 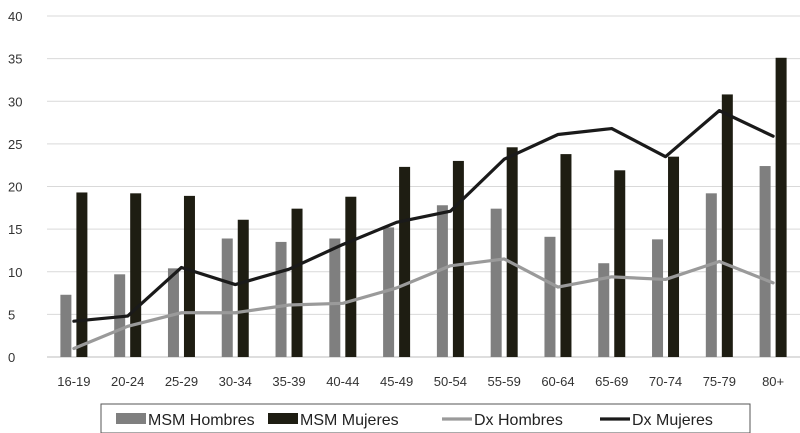 What do you see at coordinates (396, 381) in the screenshot?
I see `x-tick-label: 45-49` at bounding box center [396, 381].